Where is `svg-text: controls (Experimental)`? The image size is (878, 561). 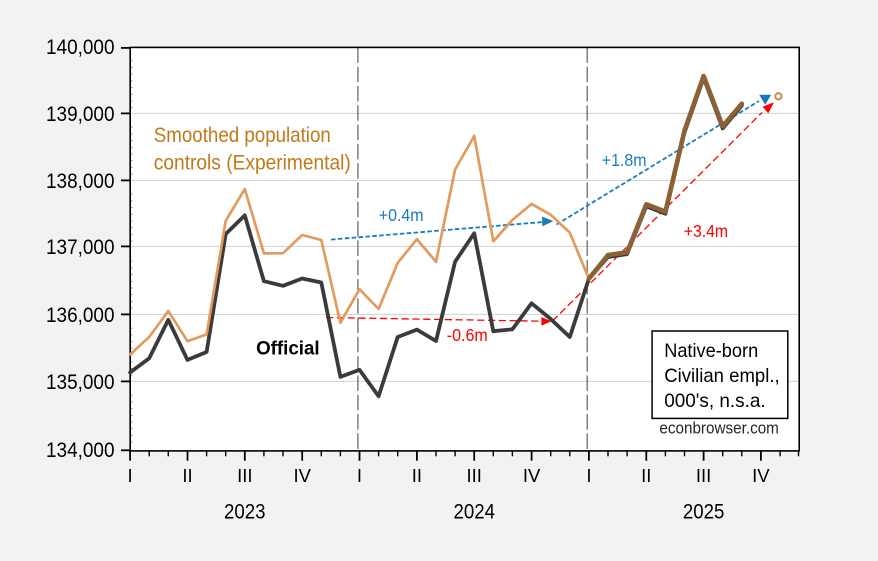 svg-text: controls (Experimental) is located at coordinates (252, 163).